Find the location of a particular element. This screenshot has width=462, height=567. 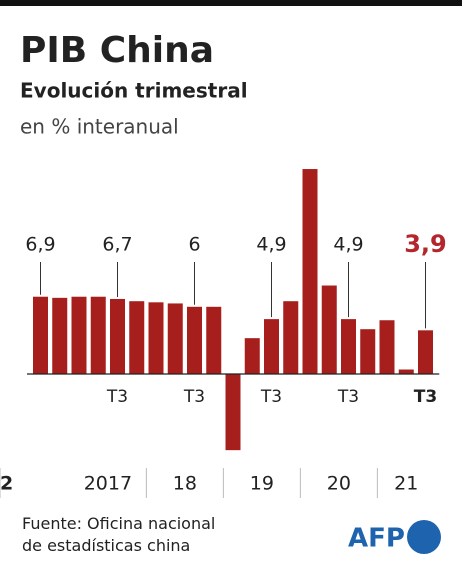

value-label: 6,9 is located at coordinates (40, 245).